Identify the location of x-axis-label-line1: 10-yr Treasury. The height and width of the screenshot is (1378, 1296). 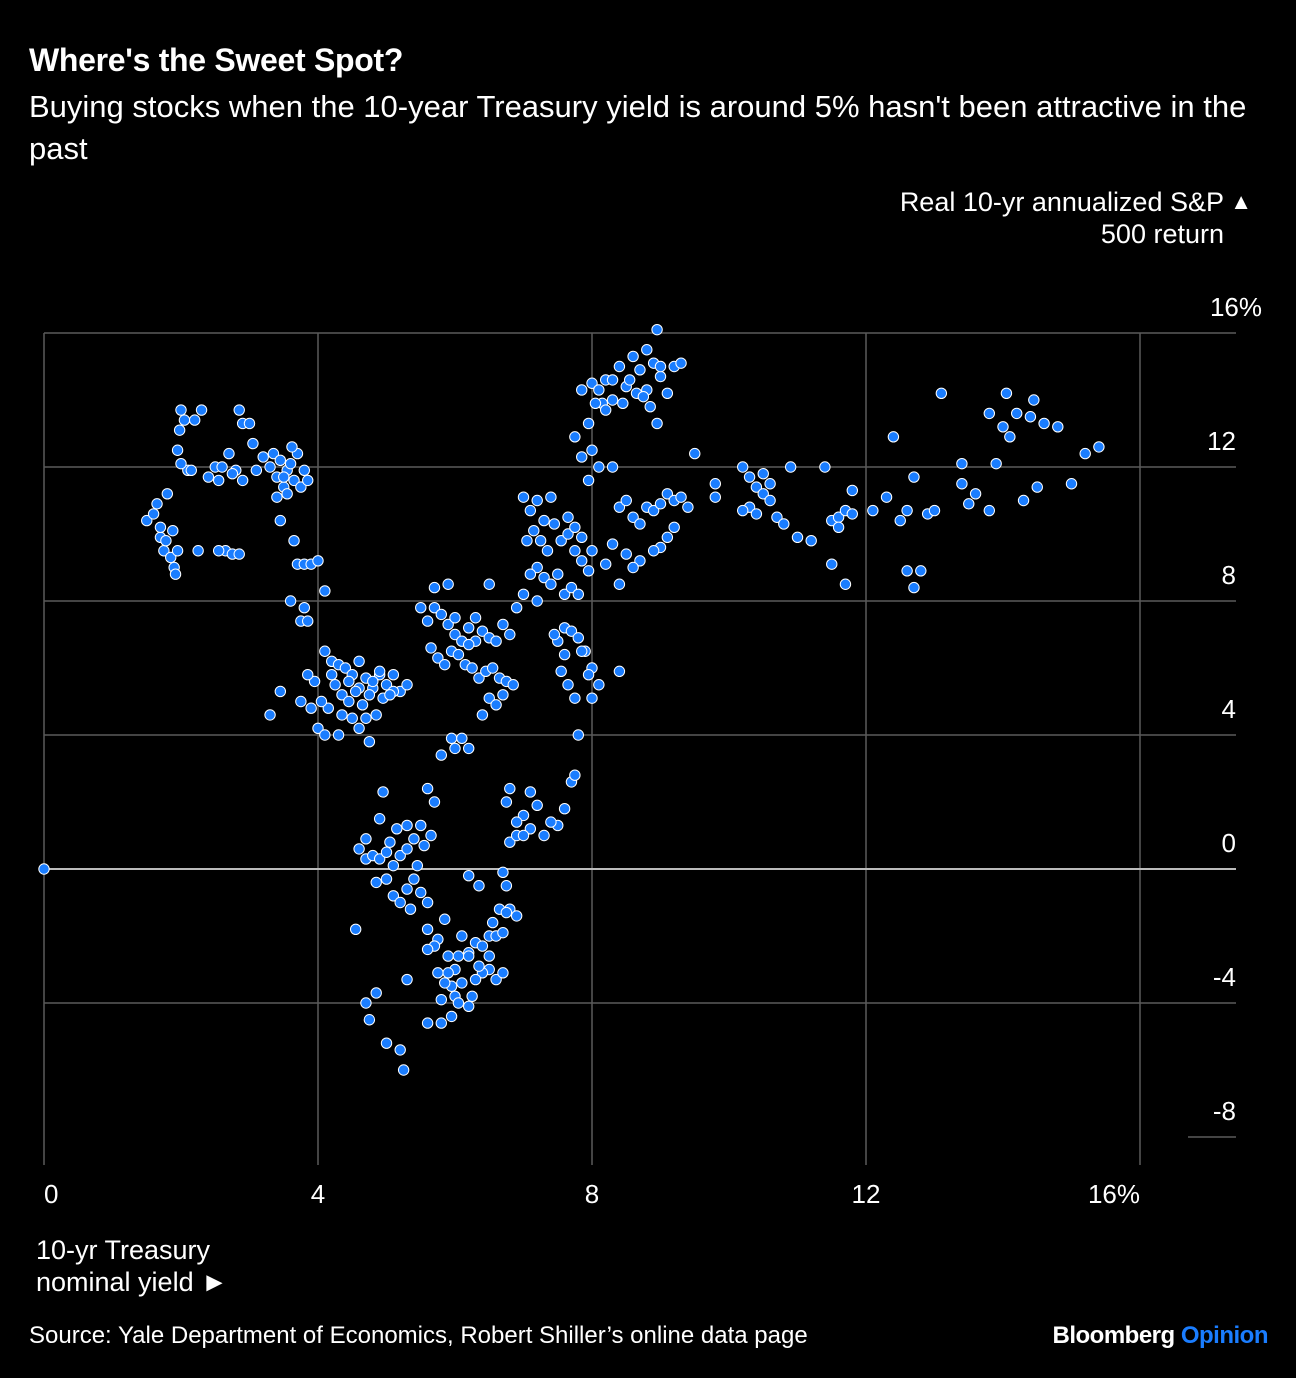
(123, 1250).